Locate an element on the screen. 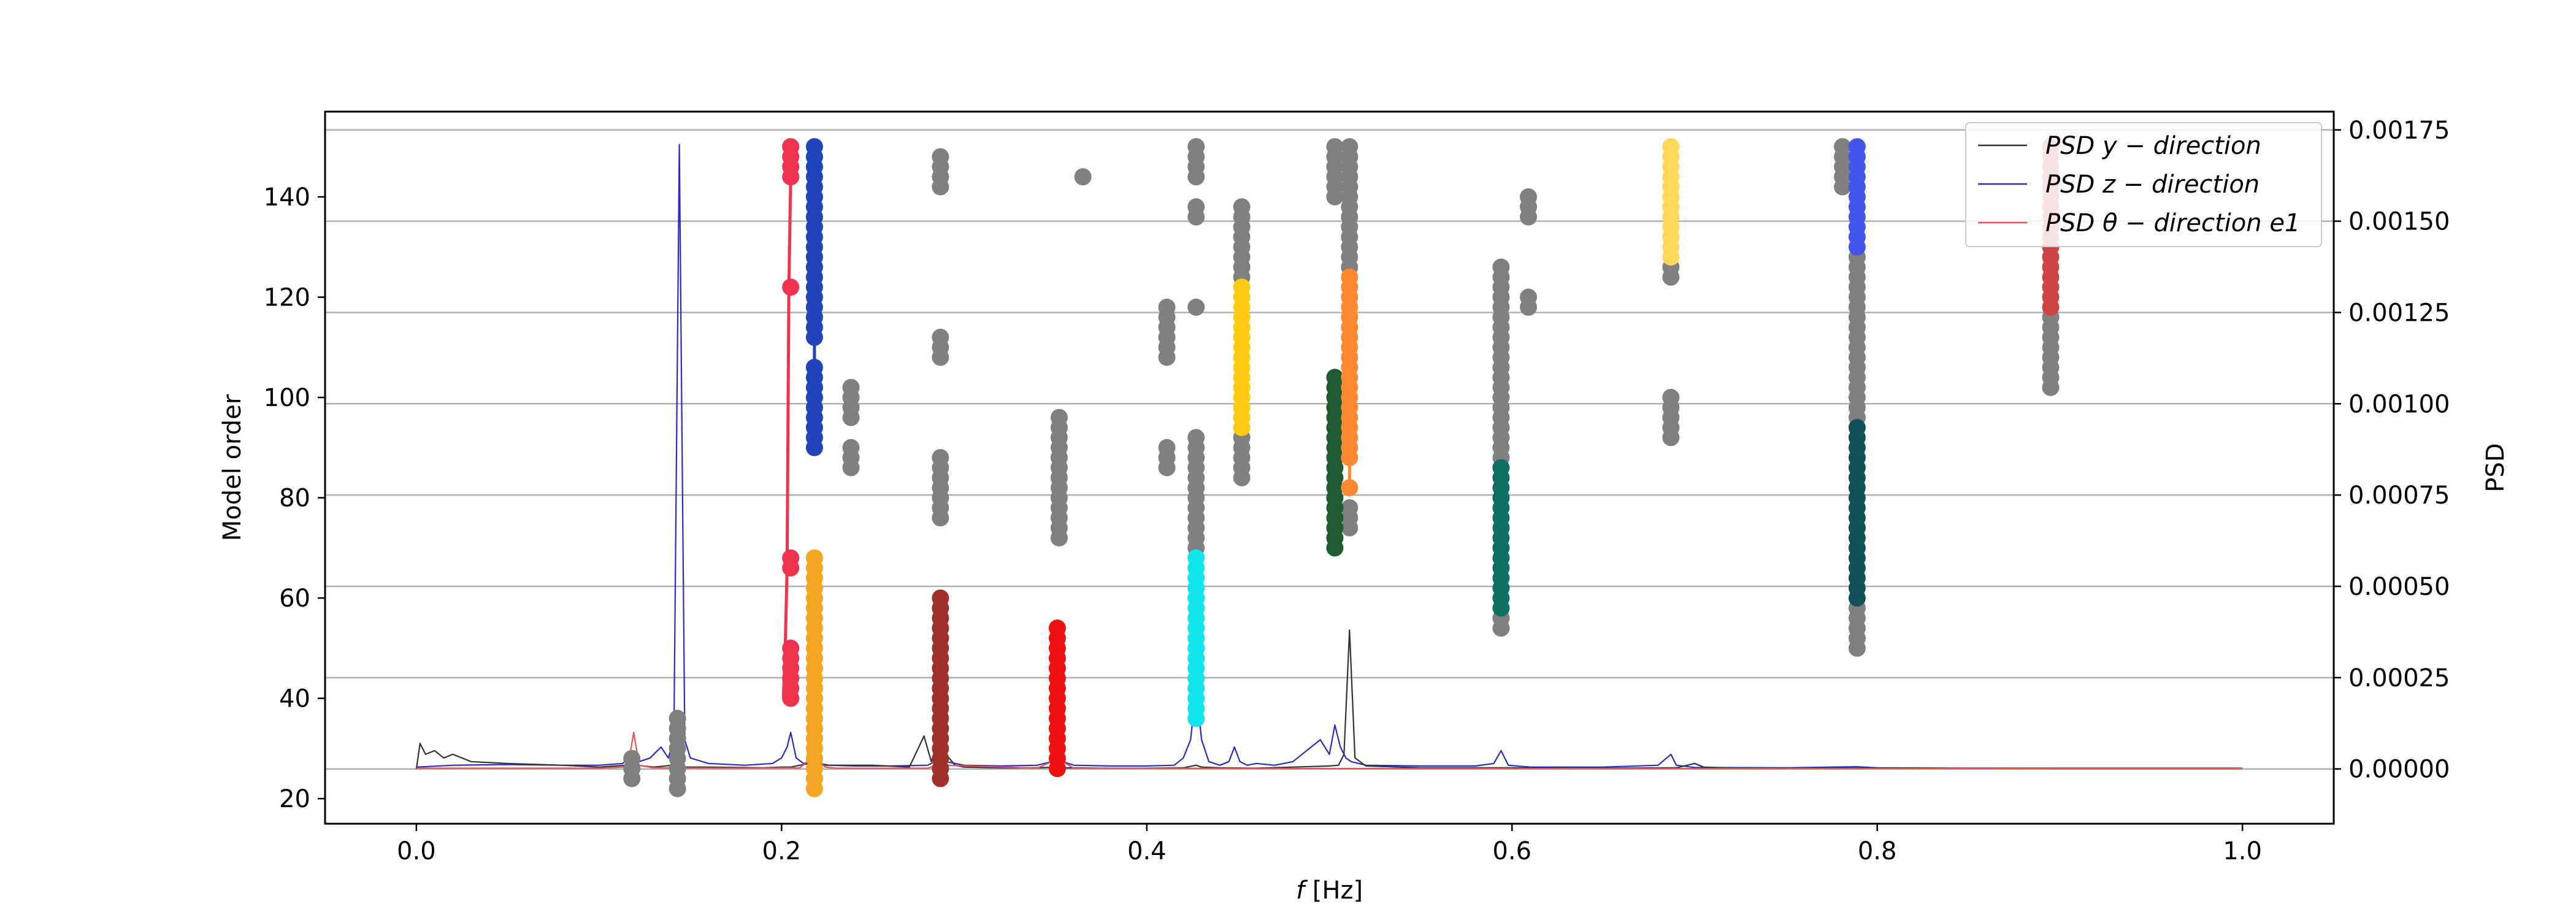 This screenshot has height=920, width=2576. y2-tick-label: 0.00050 is located at coordinates (2399, 587).